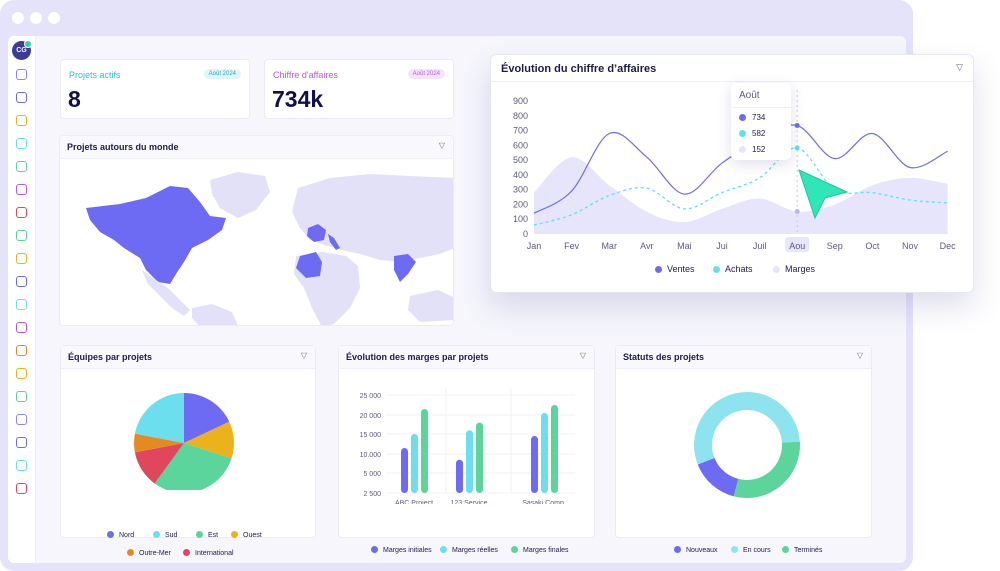 The width and height of the screenshot is (1000, 571). What do you see at coordinates (21, 419) in the screenshot?
I see `person-icon` at bounding box center [21, 419].